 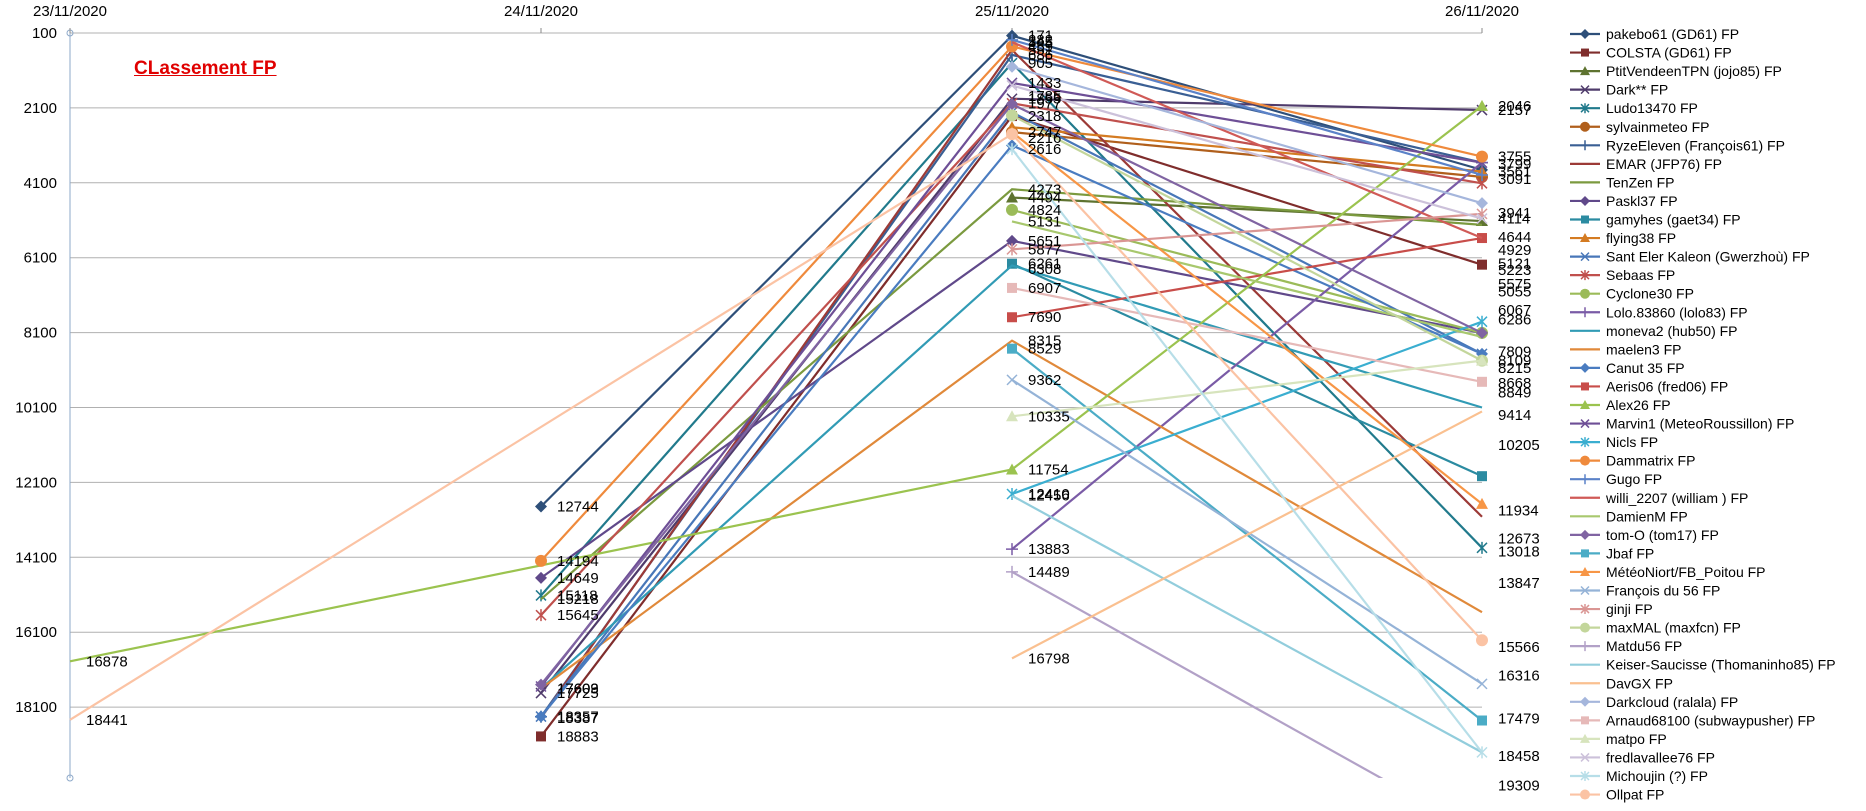 I want to click on legend-entry: Jbaf FP, so click(x=1612, y=553).